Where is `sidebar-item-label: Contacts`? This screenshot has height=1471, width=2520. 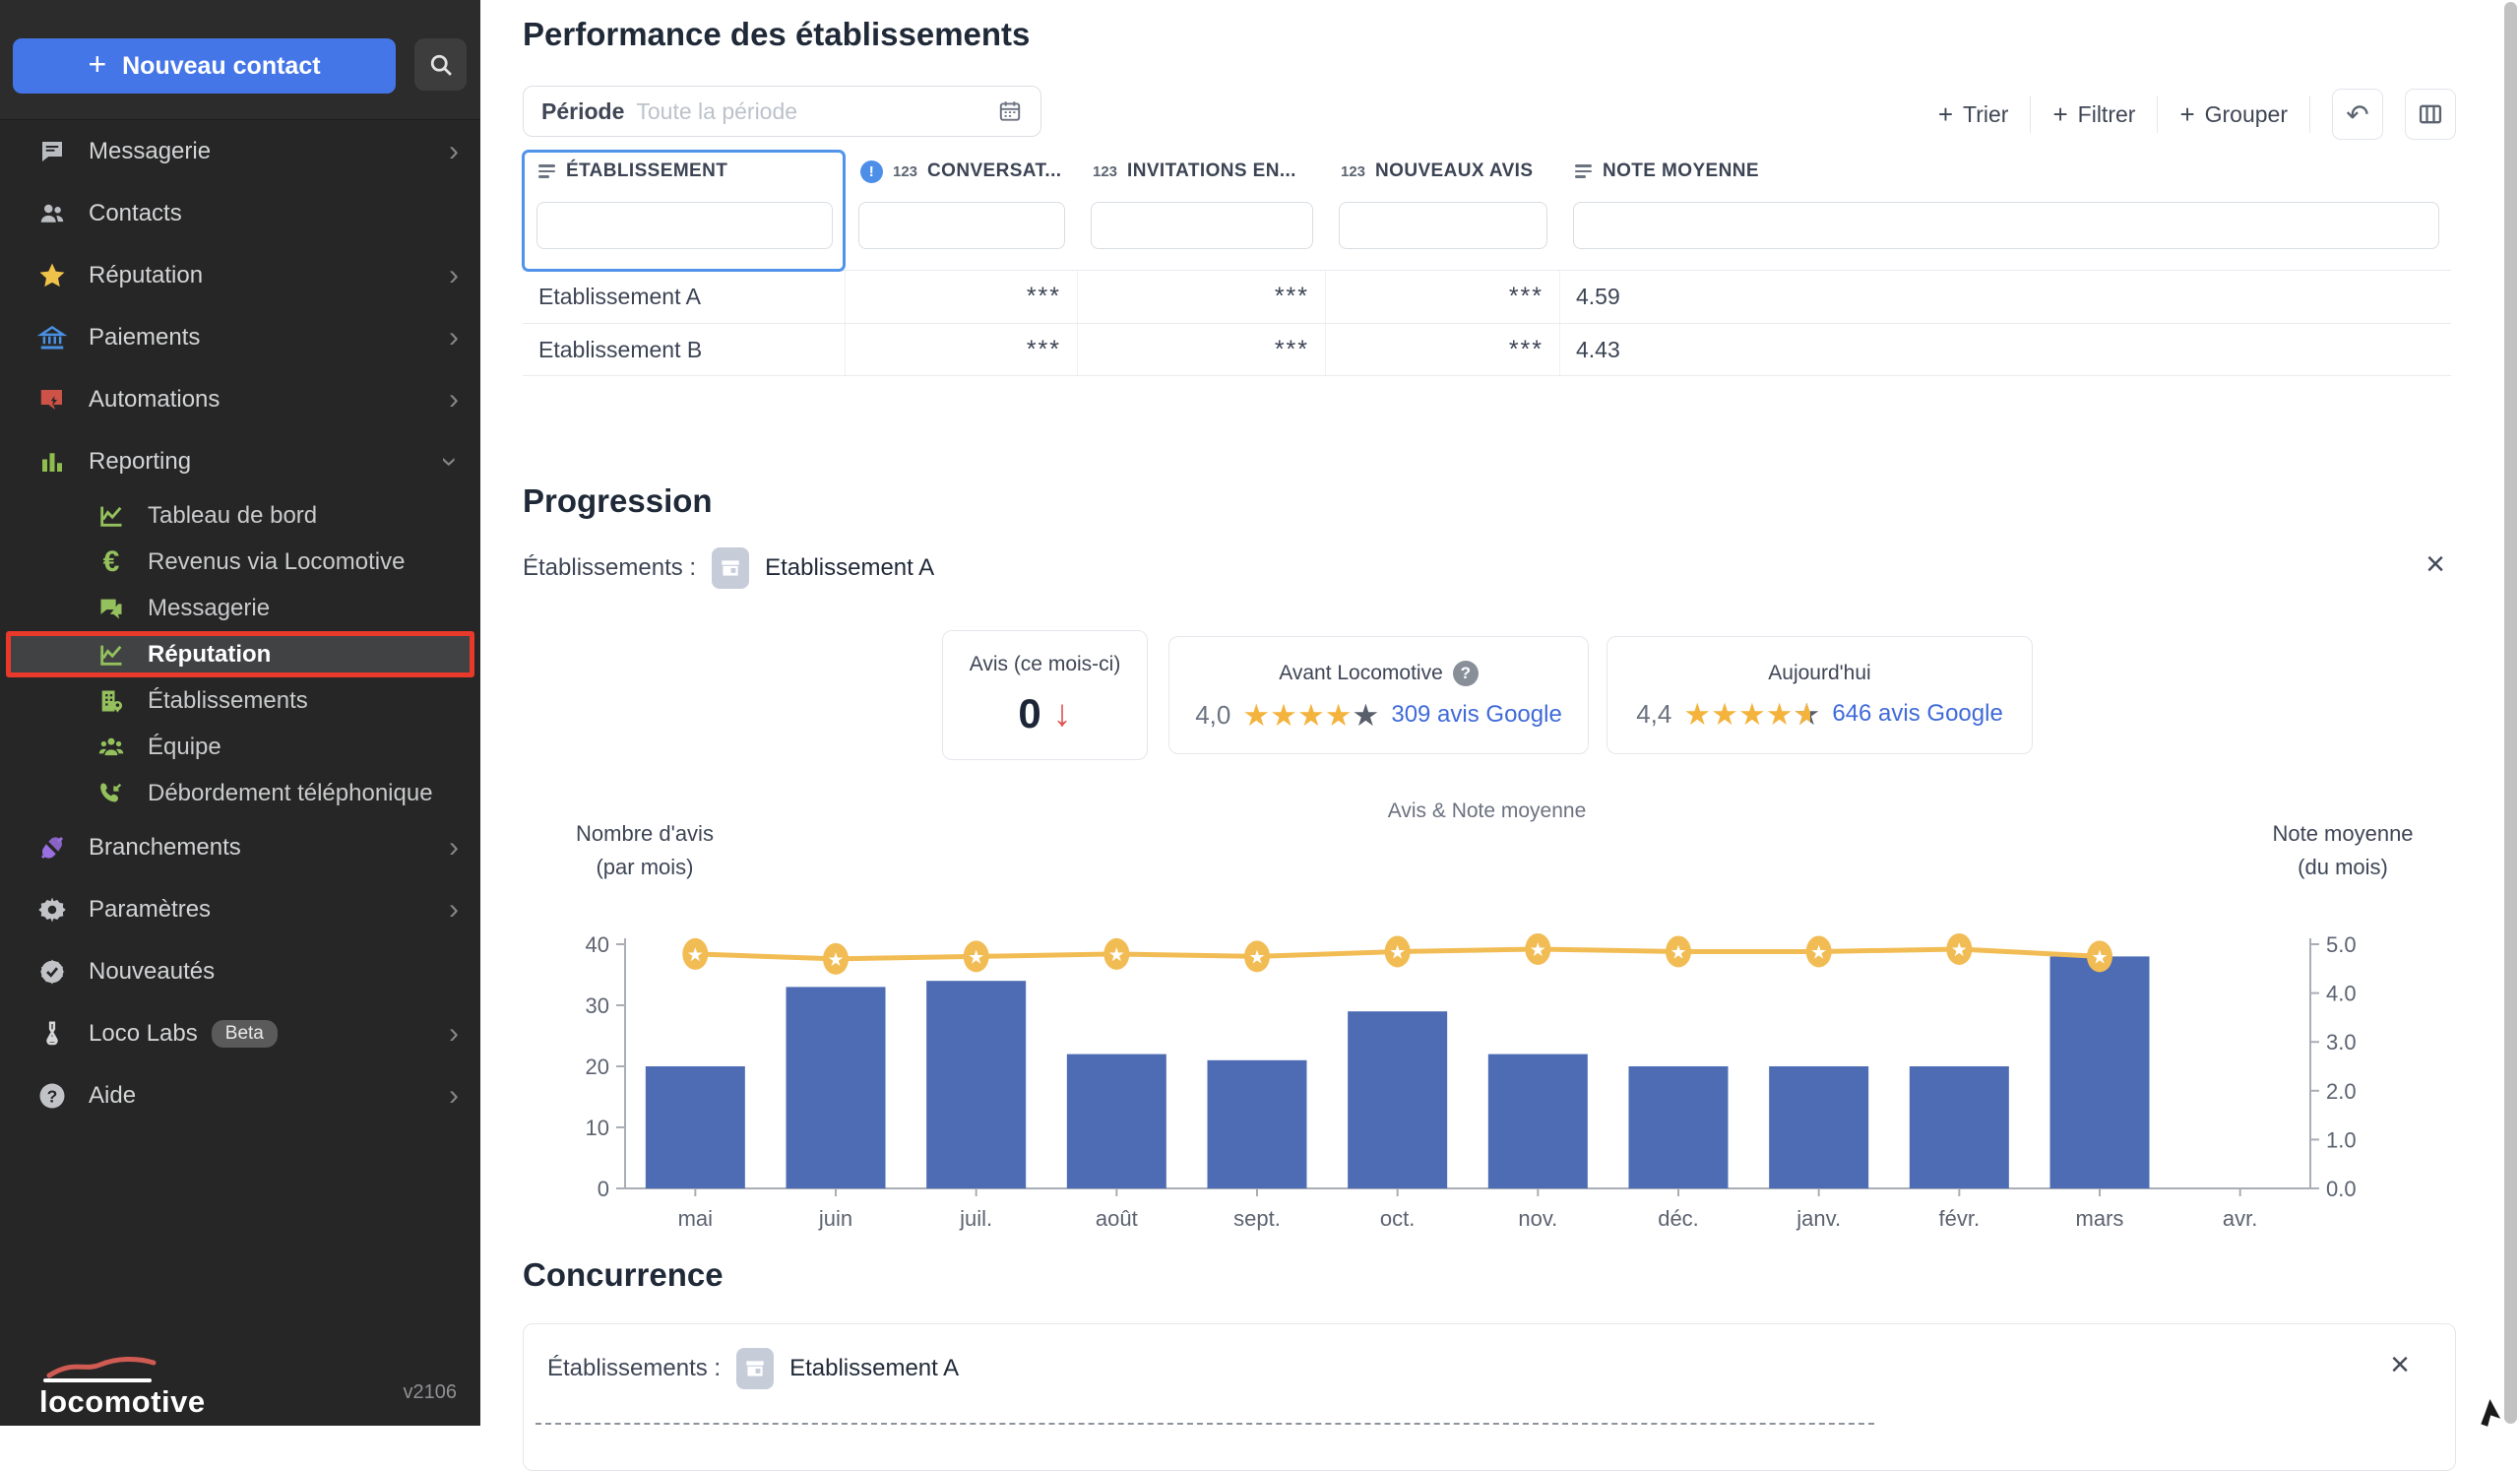 sidebar-item-label: Contacts is located at coordinates (135, 212).